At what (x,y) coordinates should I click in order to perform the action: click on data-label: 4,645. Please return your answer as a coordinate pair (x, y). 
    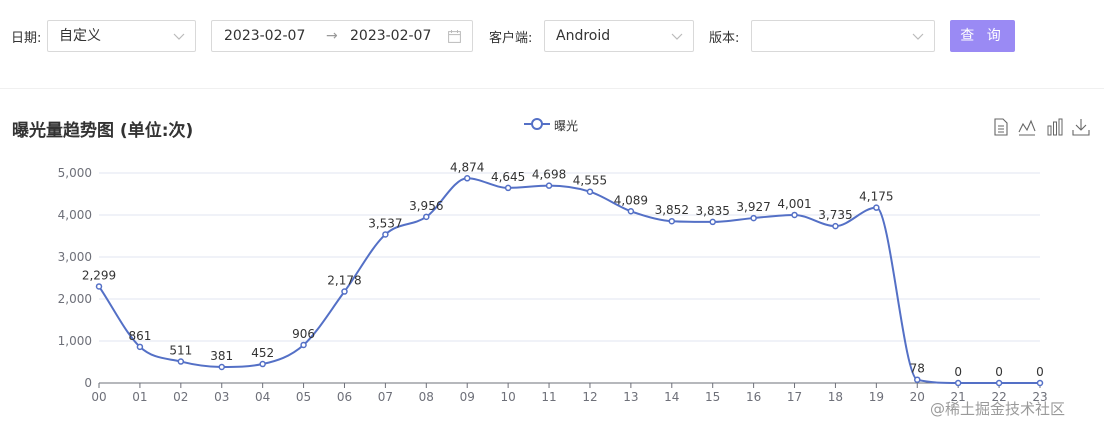
    Looking at the image, I should click on (508, 177).